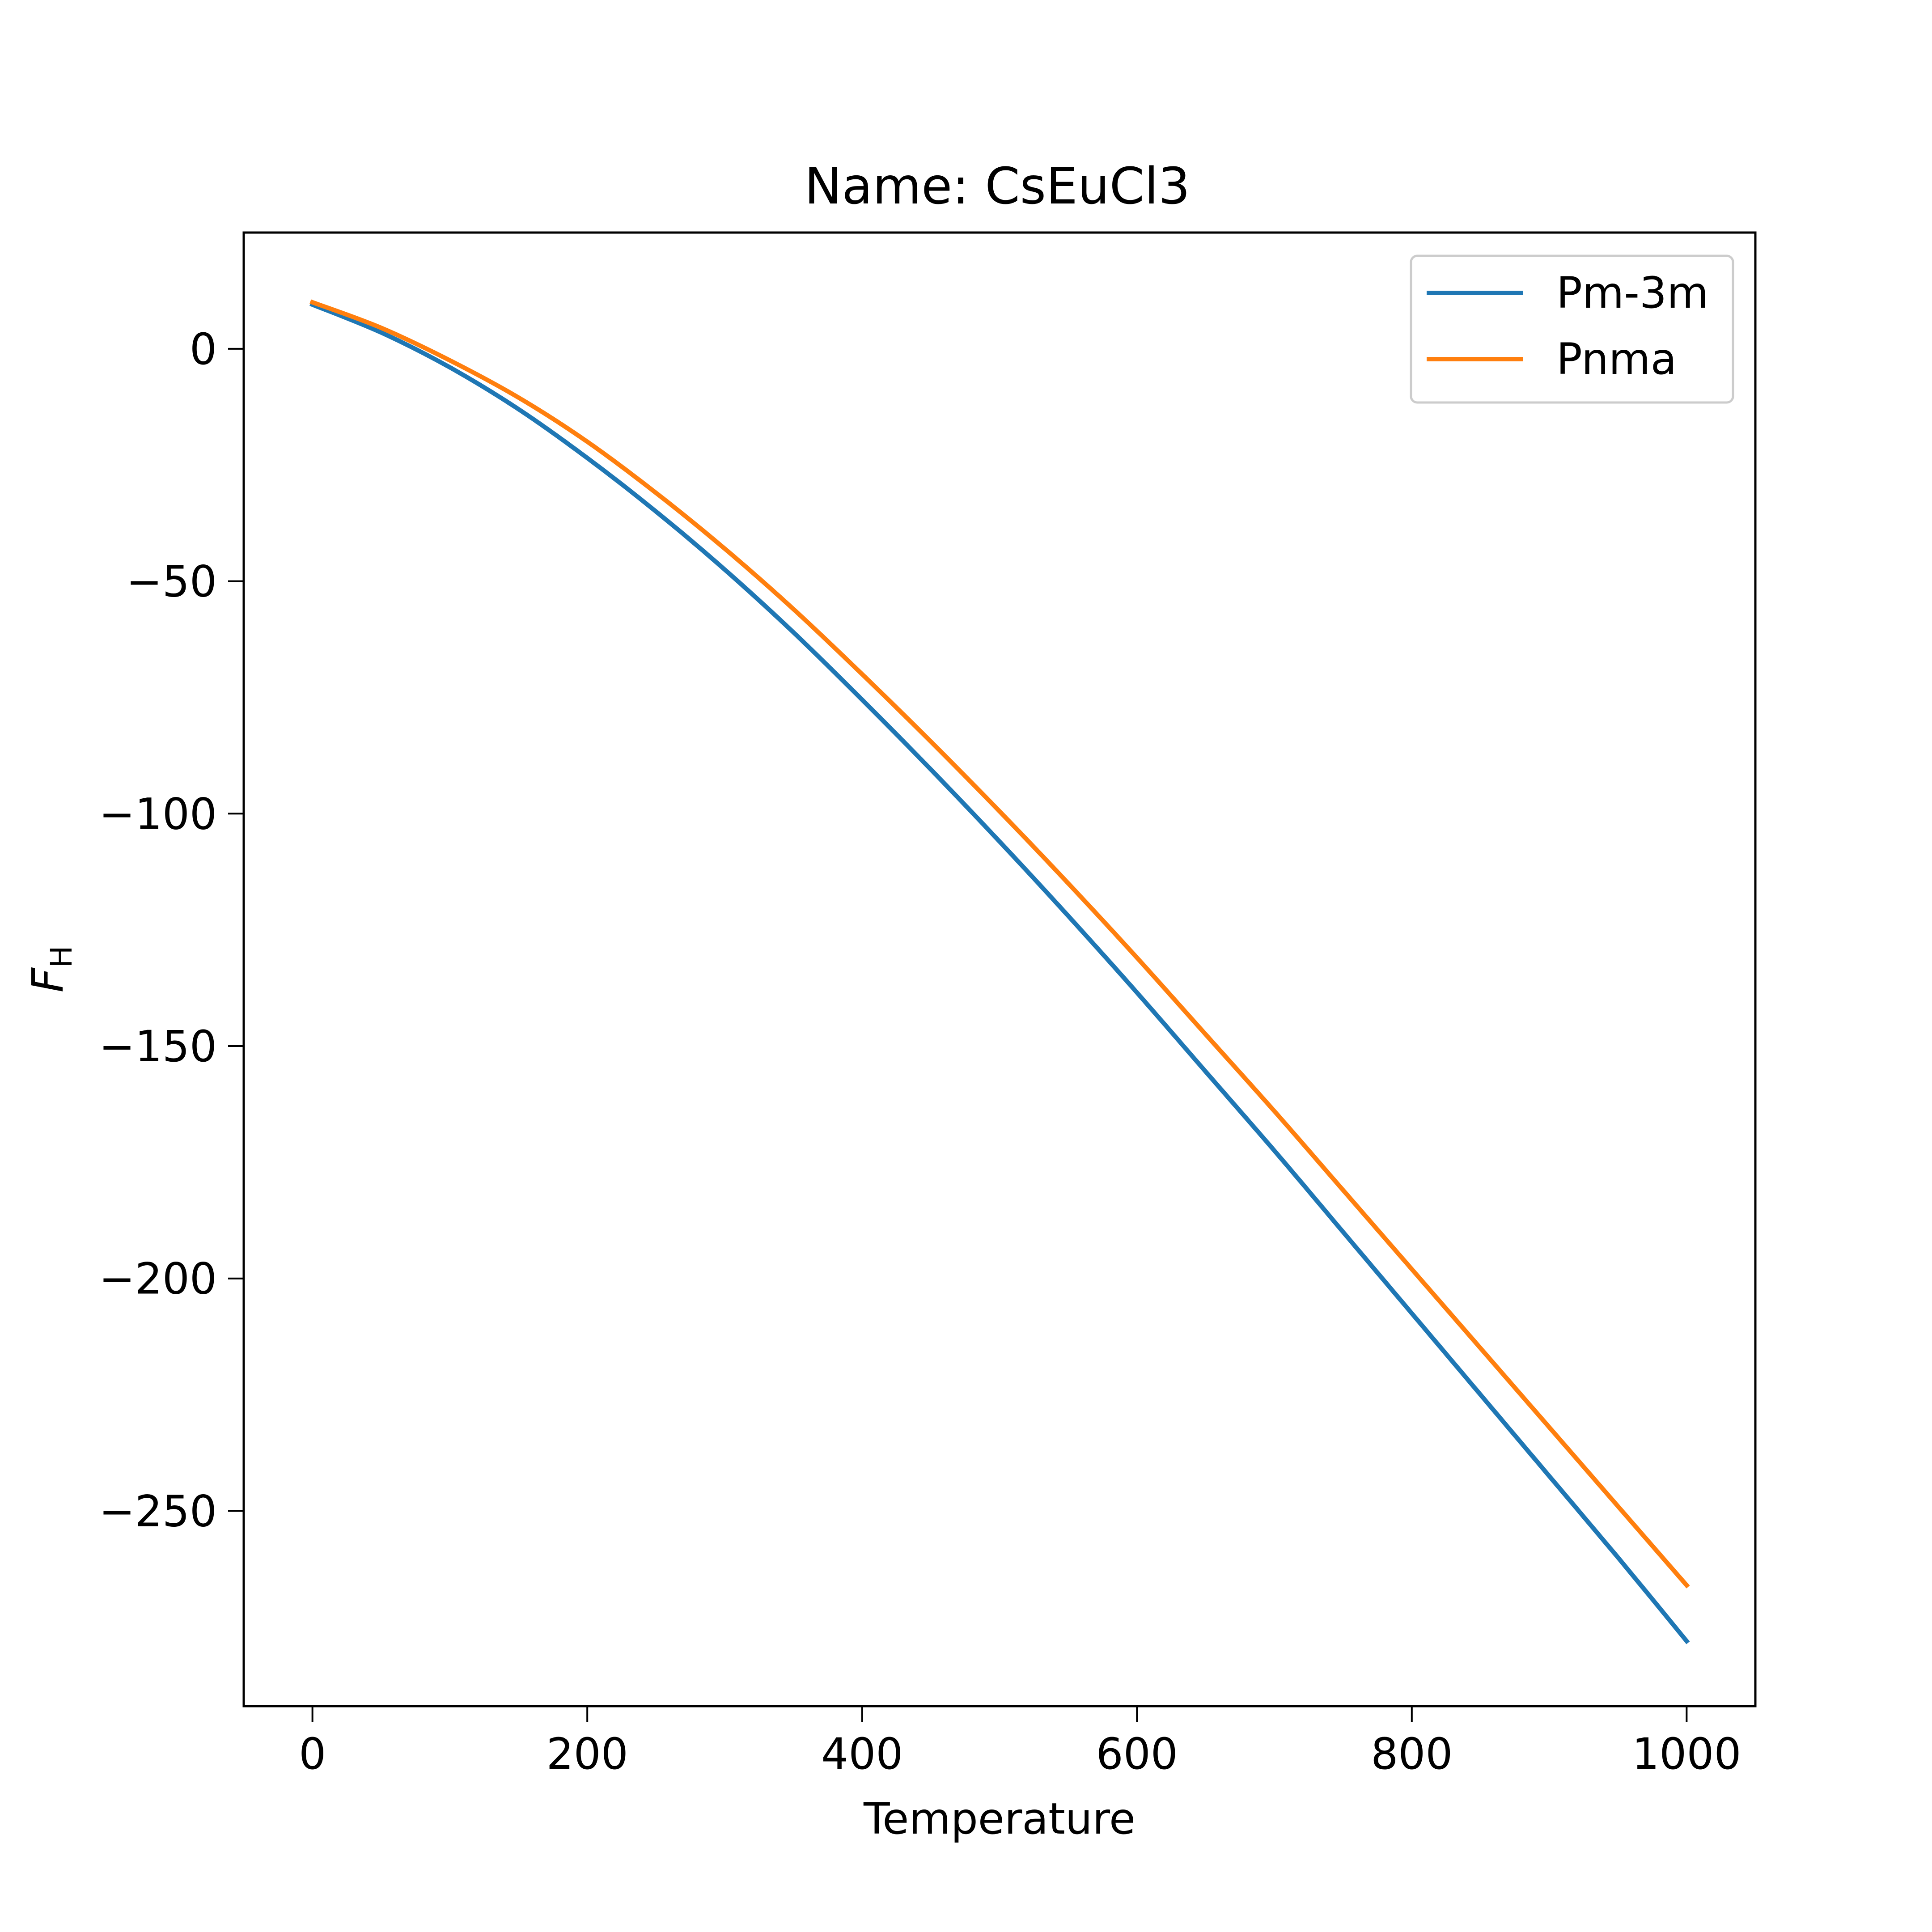 The image size is (1932, 1932). I want to click on y-tick-label: −150, so click(158, 1046).